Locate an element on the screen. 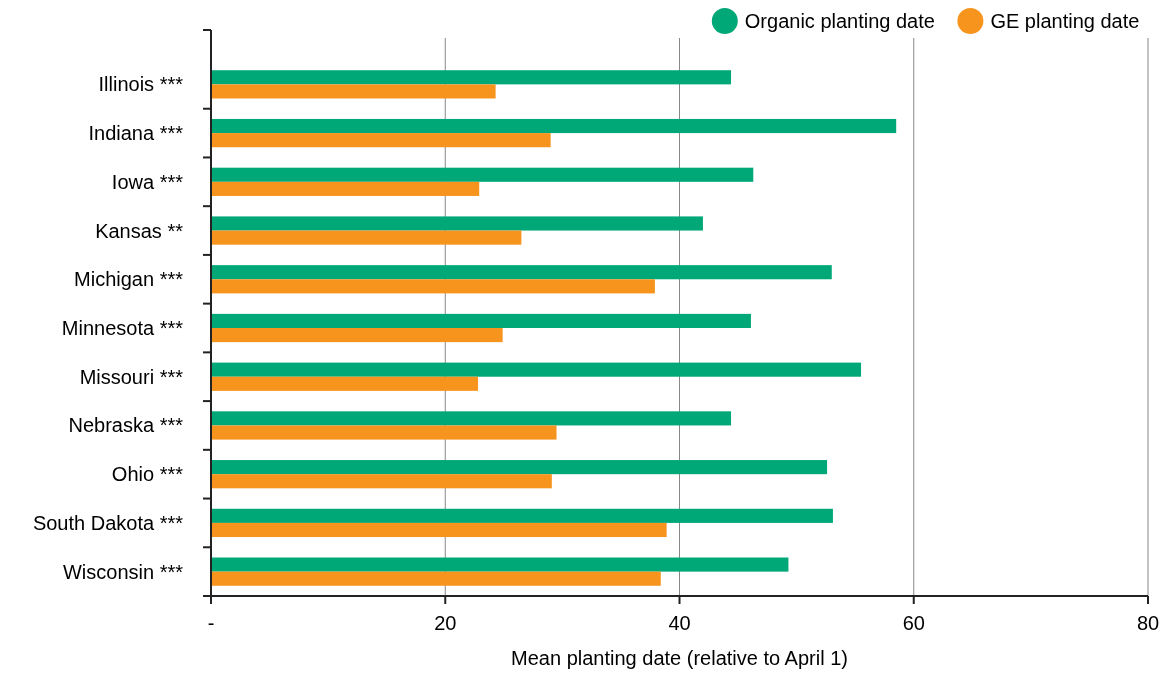 This screenshot has height=677, width=1169. x-tick-label: - is located at coordinates (211, 623).